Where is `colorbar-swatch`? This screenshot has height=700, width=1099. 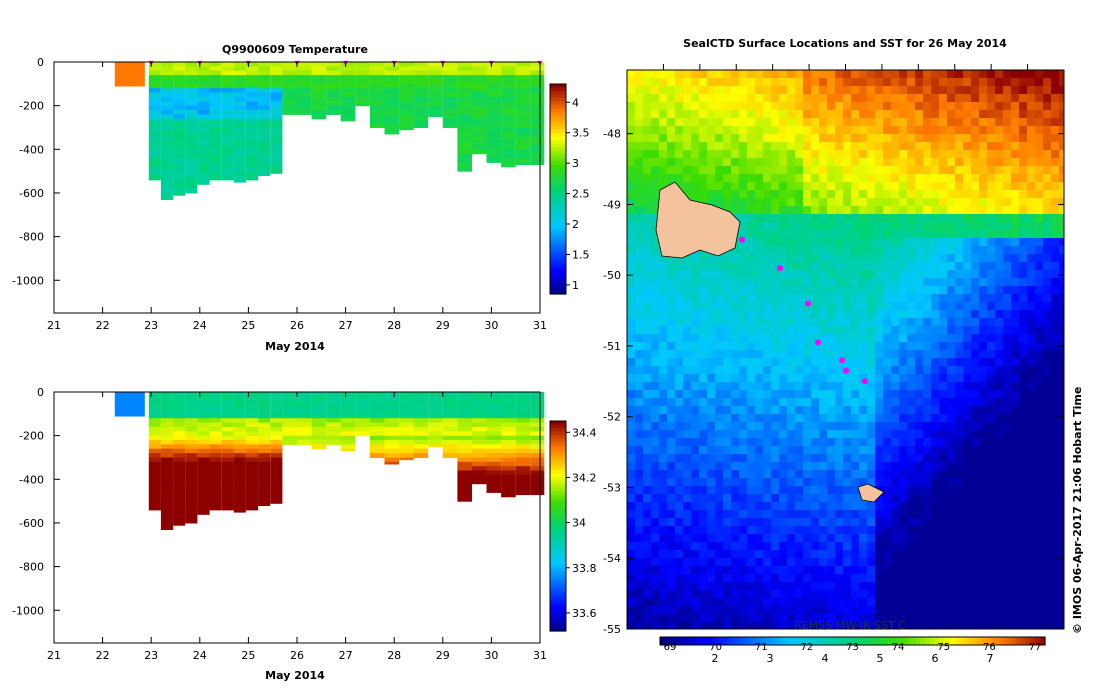
colorbar-swatch is located at coordinates (558, 278).